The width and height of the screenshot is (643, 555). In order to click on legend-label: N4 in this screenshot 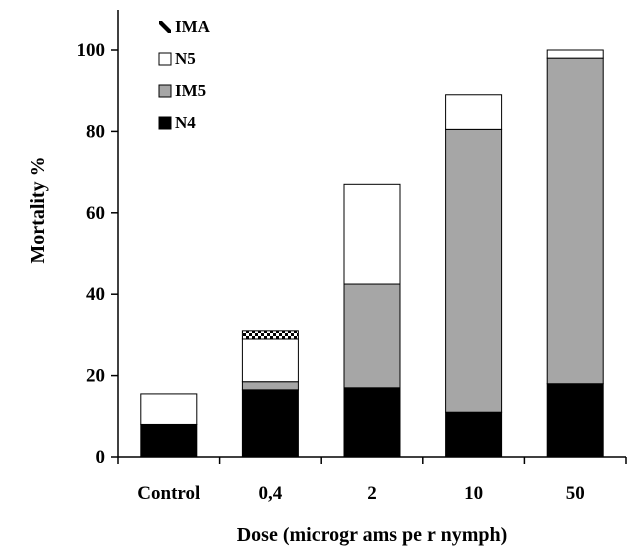, I will do `click(185, 122)`.